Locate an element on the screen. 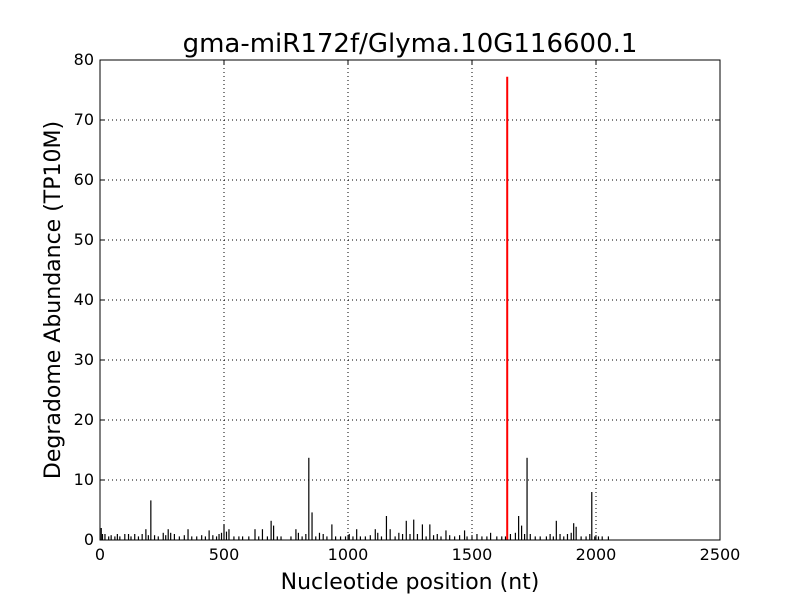 The width and height of the screenshot is (800, 600). y-tick-label: 20 is located at coordinates (84, 419).